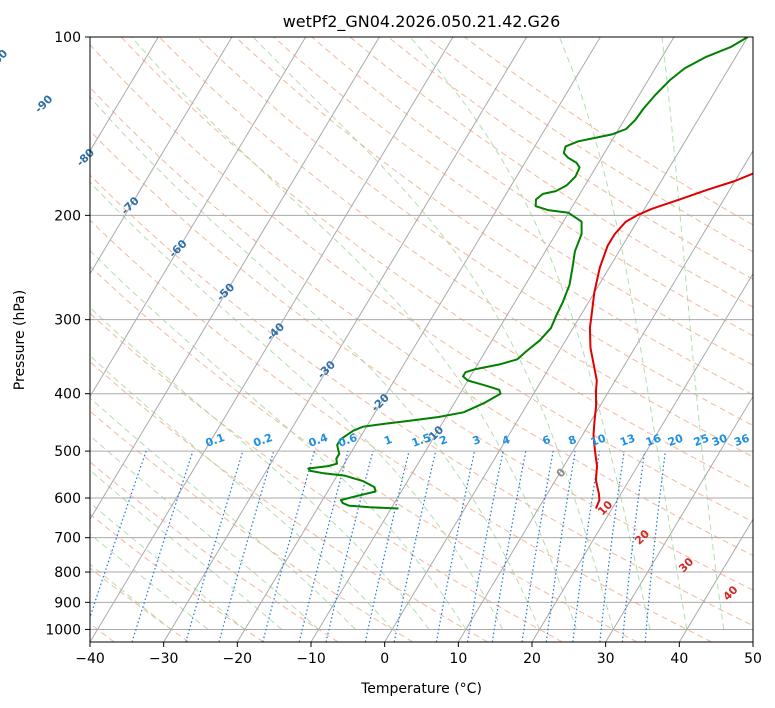 The width and height of the screenshot is (775, 708). What do you see at coordinates (67, 573) in the screenshot?
I see `y-tick-label: 800` at bounding box center [67, 573].